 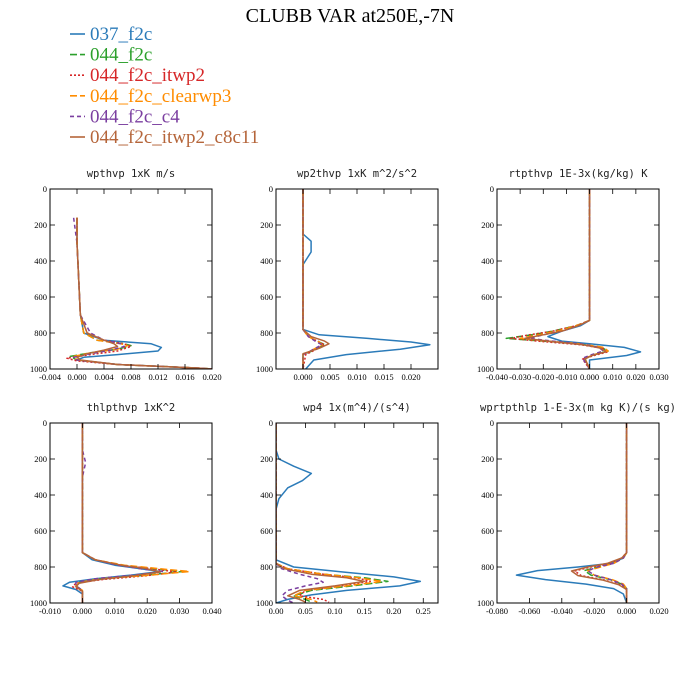 I want to click on panel-title: rtpthvp 1E-3x(kg/kg) K, so click(x=578, y=174).